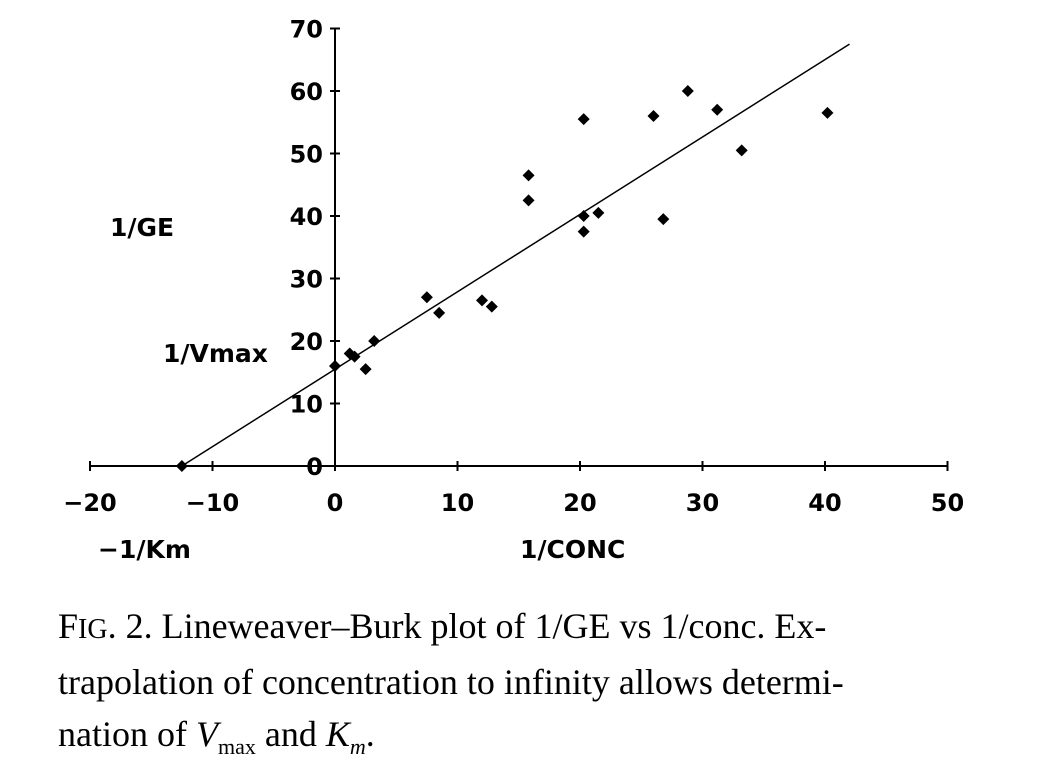 The image size is (1045, 773). I want to click on km-intercept-label: −1/Km, so click(144, 549).